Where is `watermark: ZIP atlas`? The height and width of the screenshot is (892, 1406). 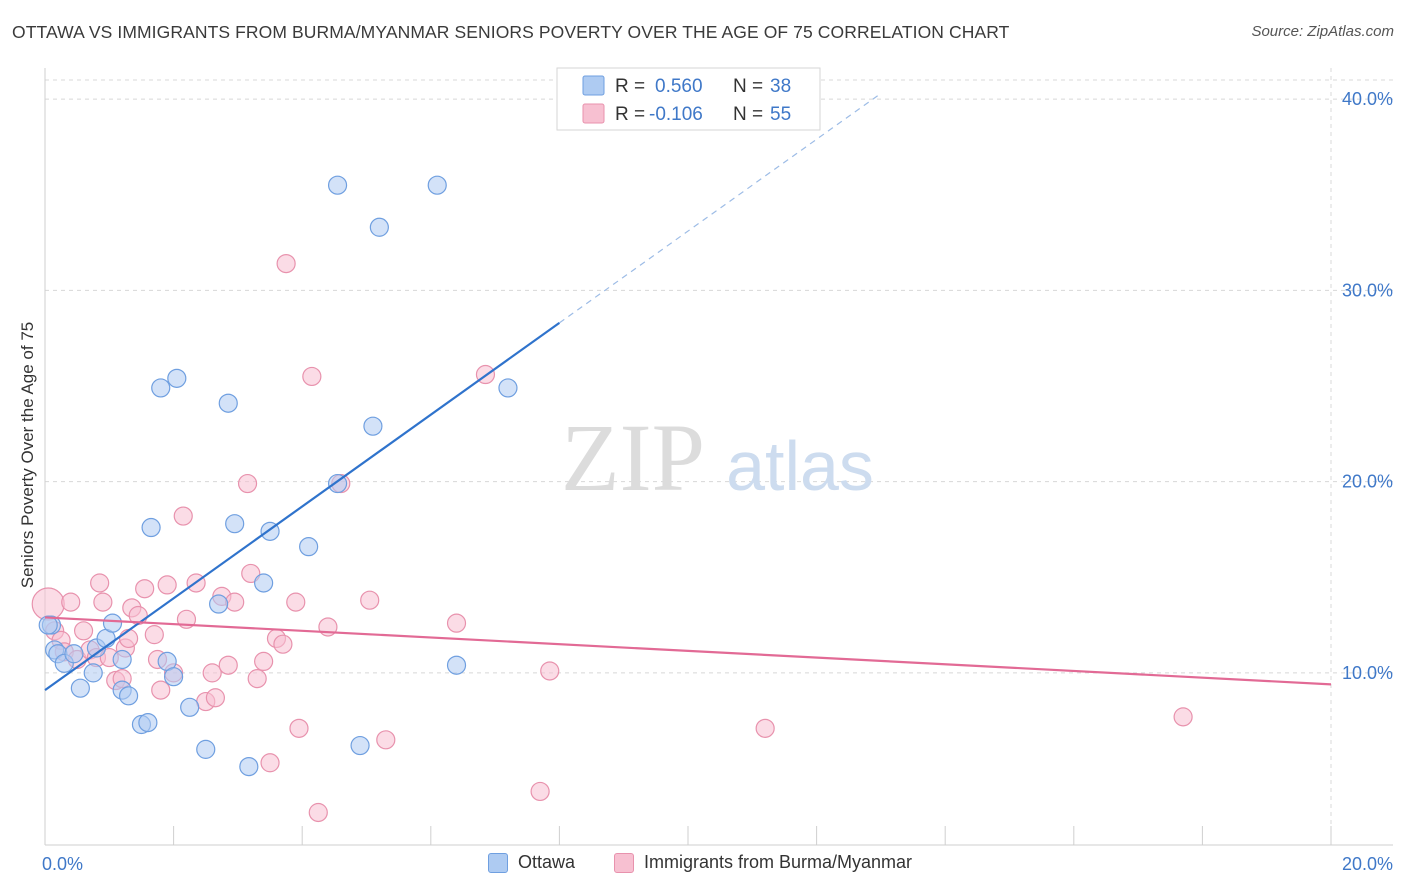
watermark: ZIP atlas is located at coordinates (717, 457).